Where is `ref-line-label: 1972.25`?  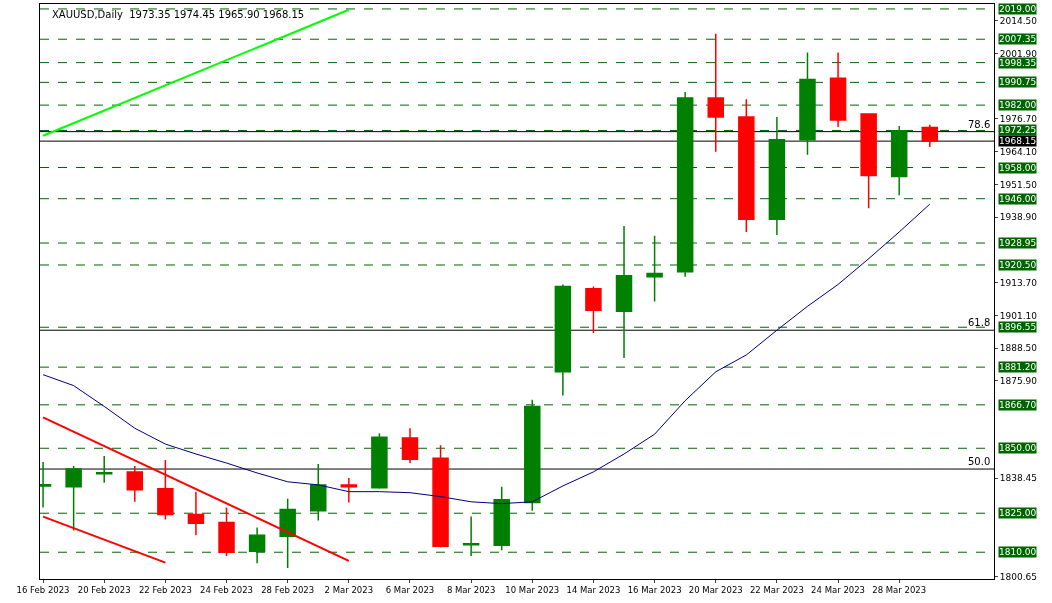 ref-line-label: 1972.25 is located at coordinates (1018, 130).